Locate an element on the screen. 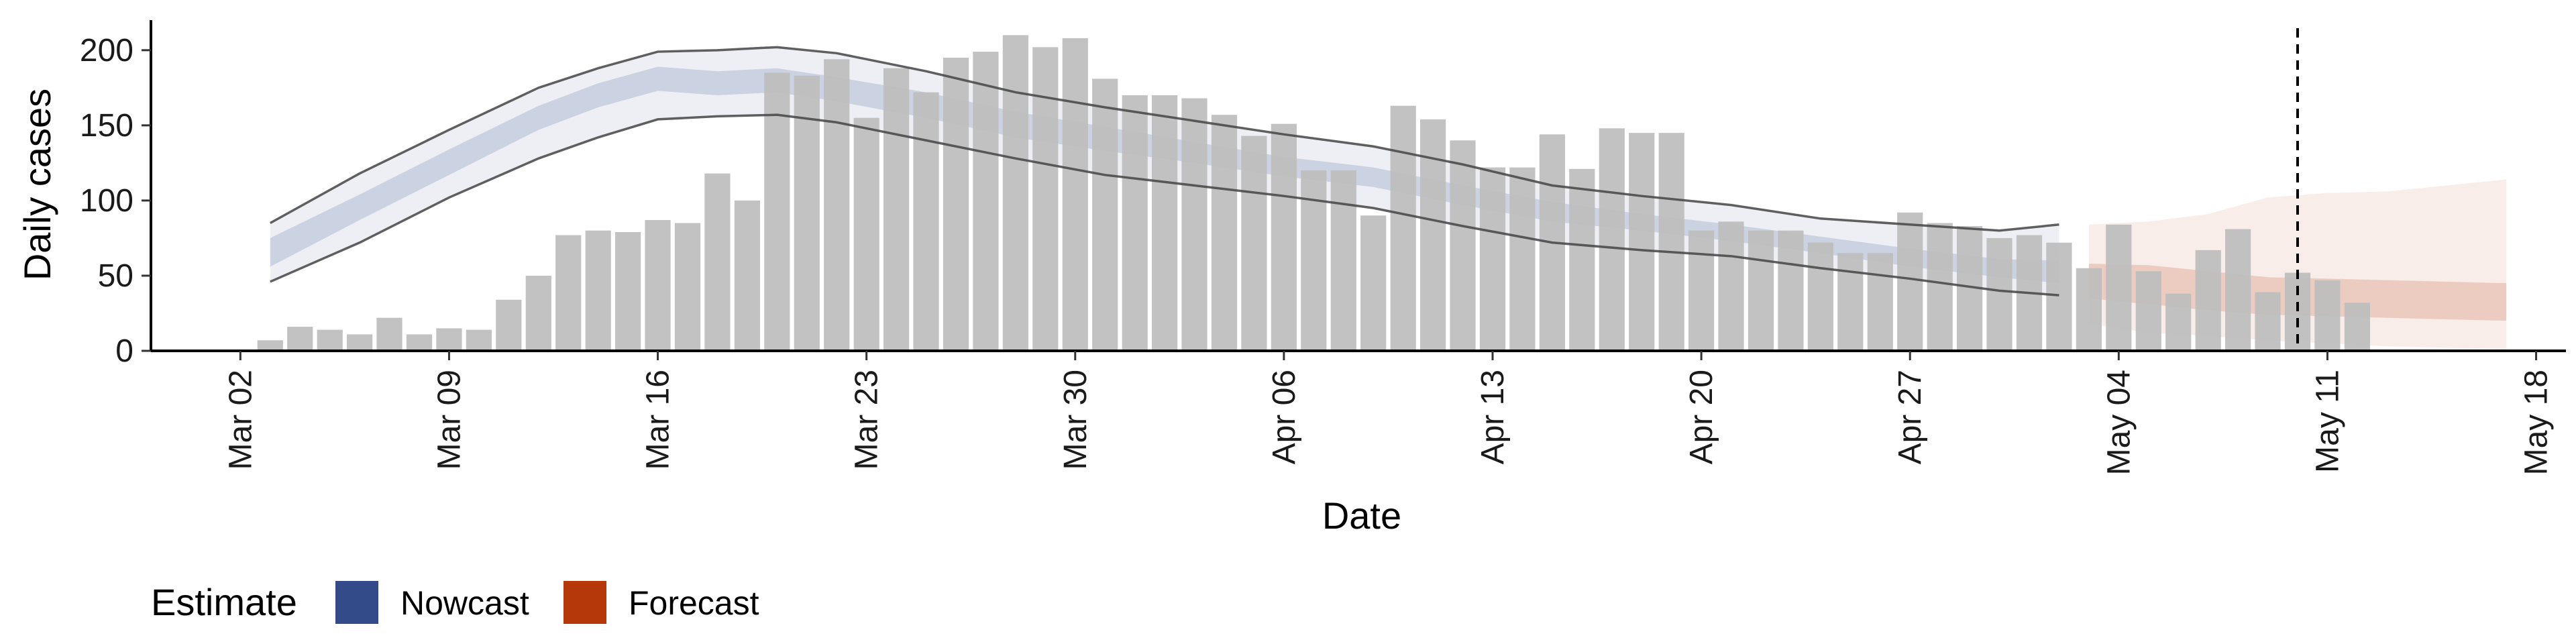 This screenshot has width=2576, height=644. y-tick-label: 150 is located at coordinates (106, 126).